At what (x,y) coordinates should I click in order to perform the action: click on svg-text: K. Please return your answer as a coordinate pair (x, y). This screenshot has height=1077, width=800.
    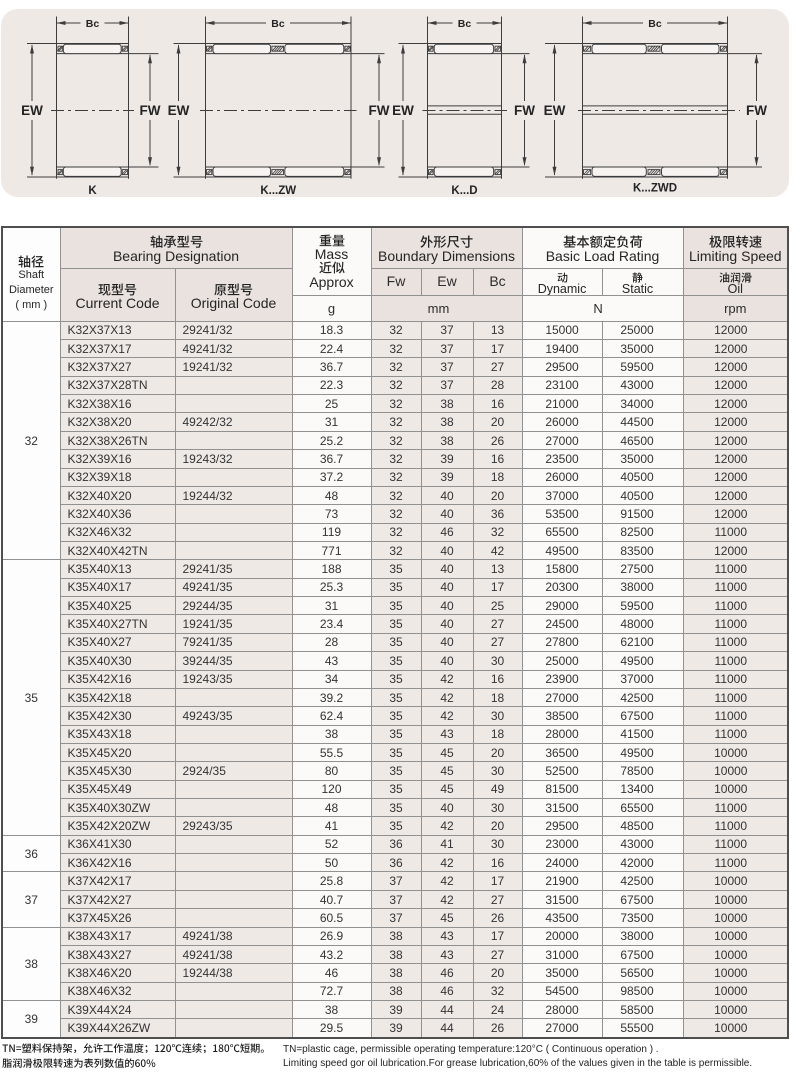
    Looking at the image, I should click on (92, 191).